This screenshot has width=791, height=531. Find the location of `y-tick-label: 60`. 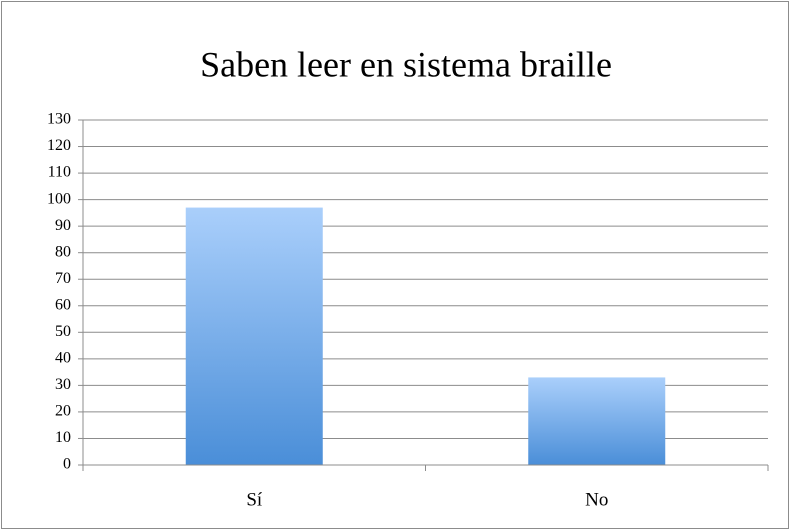

y-tick-label: 60 is located at coordinates (63, 304).